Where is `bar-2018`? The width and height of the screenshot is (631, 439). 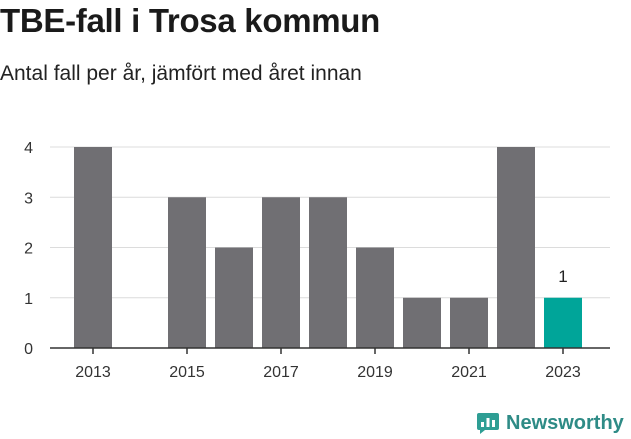 bar-2018 is located at coordinates (328, 272).